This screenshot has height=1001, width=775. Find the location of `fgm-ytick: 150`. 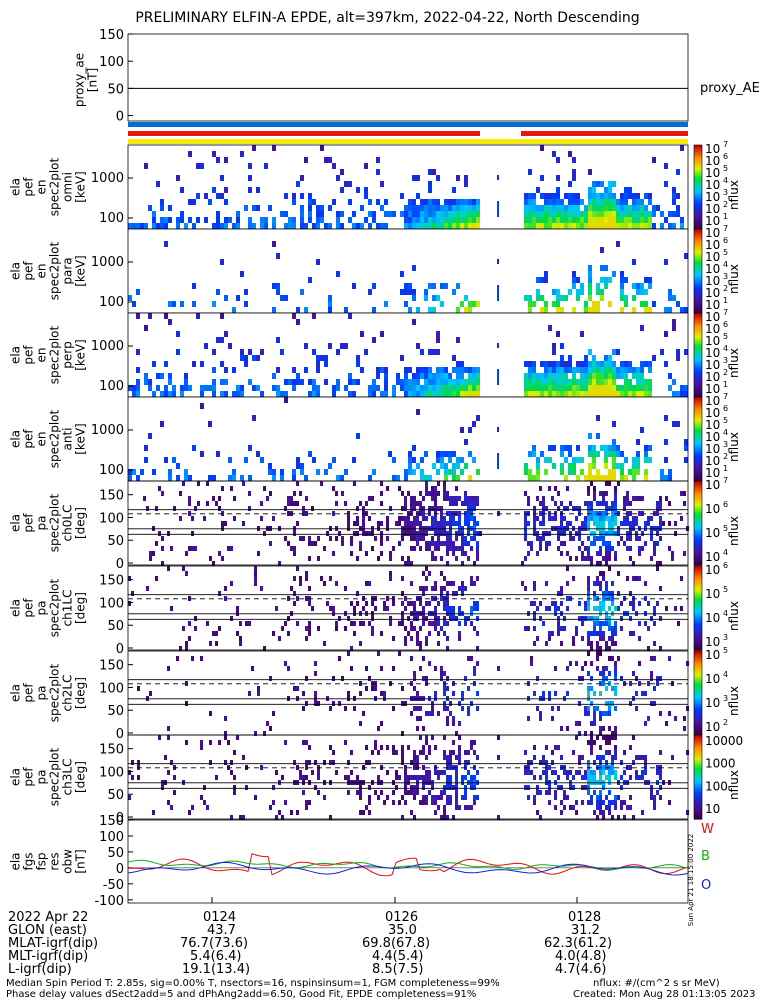

fgm-ytick: 150 is located at coordinates (111, 821).